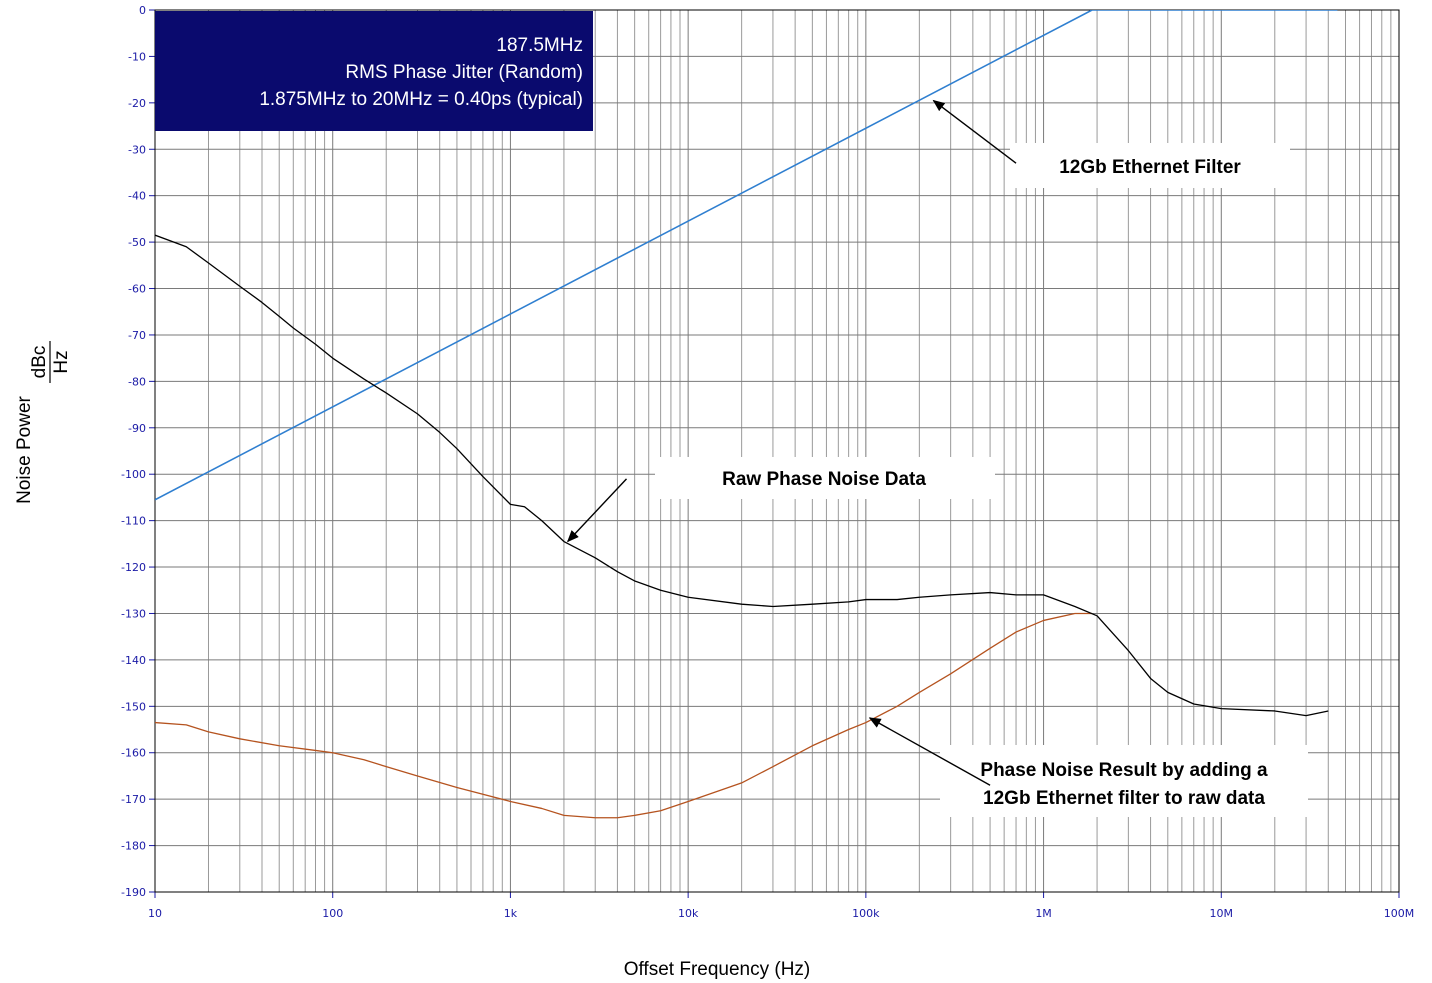  I want to click on y-tick-label: -110, so click(133, 521).